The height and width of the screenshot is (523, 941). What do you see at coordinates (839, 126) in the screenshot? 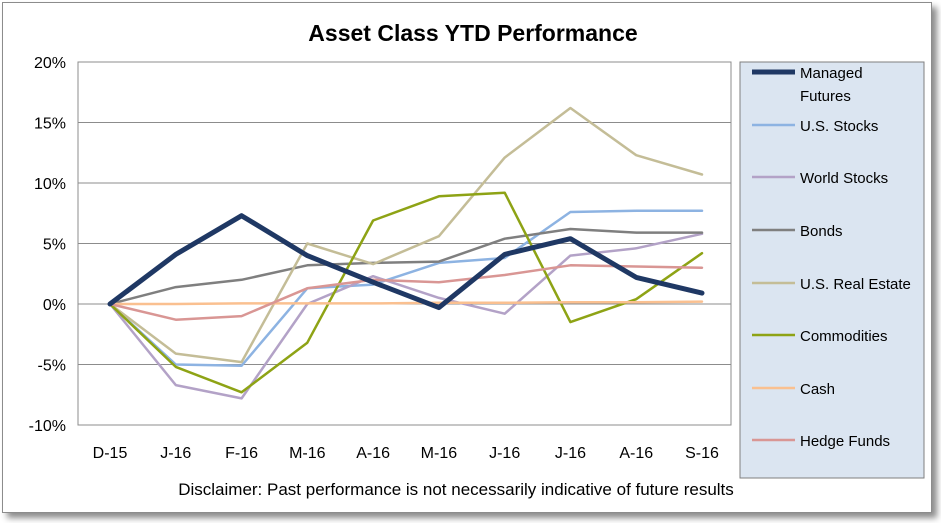
I see `legend-label: U.S. Stocks` at bounding box center [839, 126].